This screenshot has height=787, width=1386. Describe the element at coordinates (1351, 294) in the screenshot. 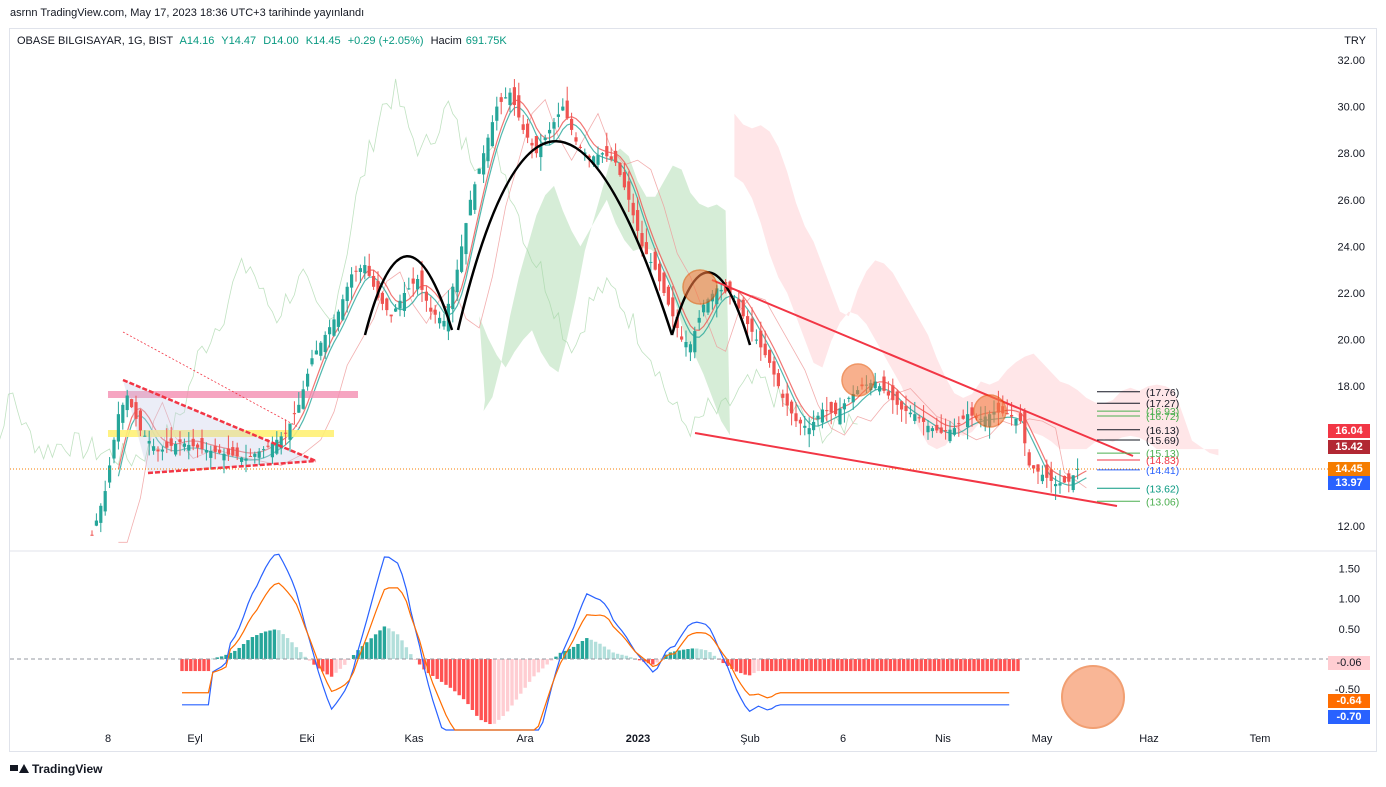

I see `y-tick-label: 22.00` at that location.